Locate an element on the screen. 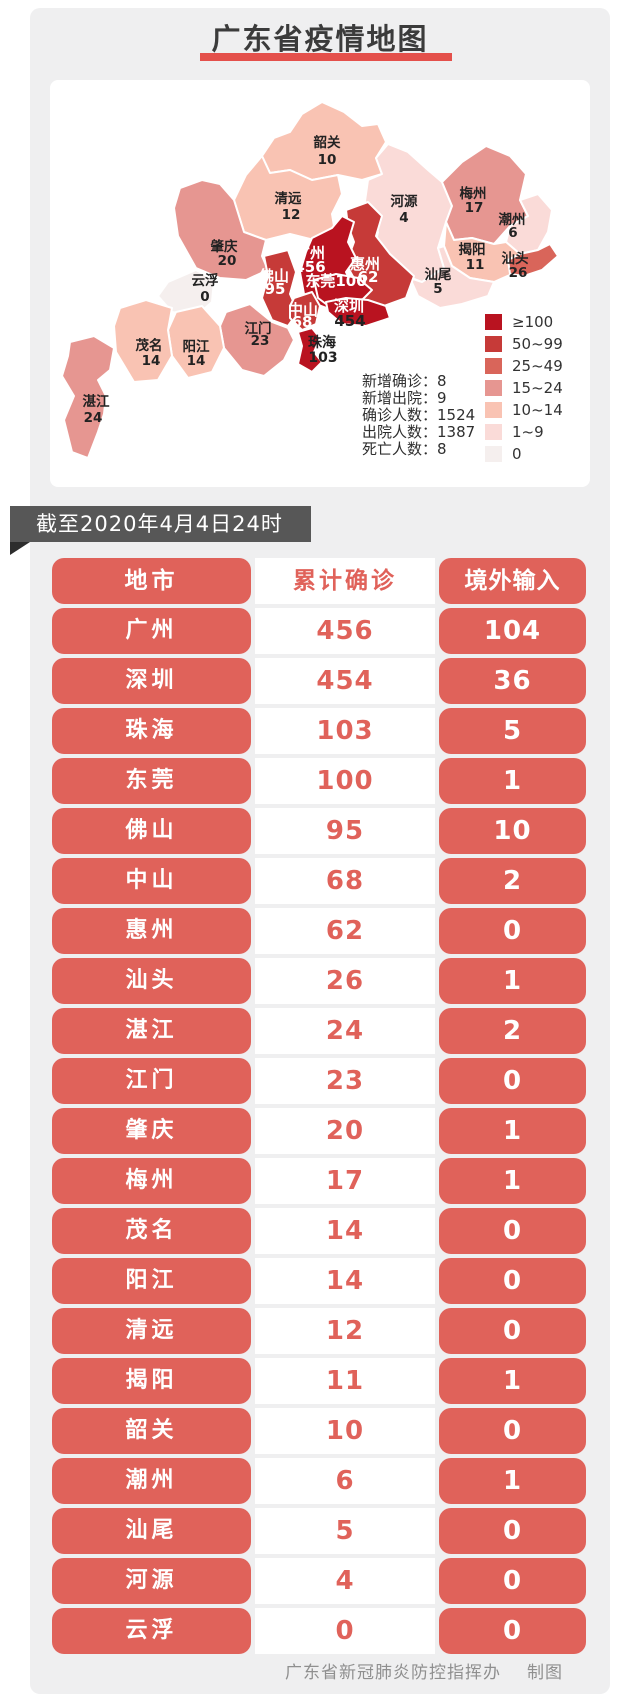 This screenshot has height=1706, width=640. map-legend: ≥100 50~99 25~49 15~24 10~14 1~9 0 is located at coordinates (524, 388).